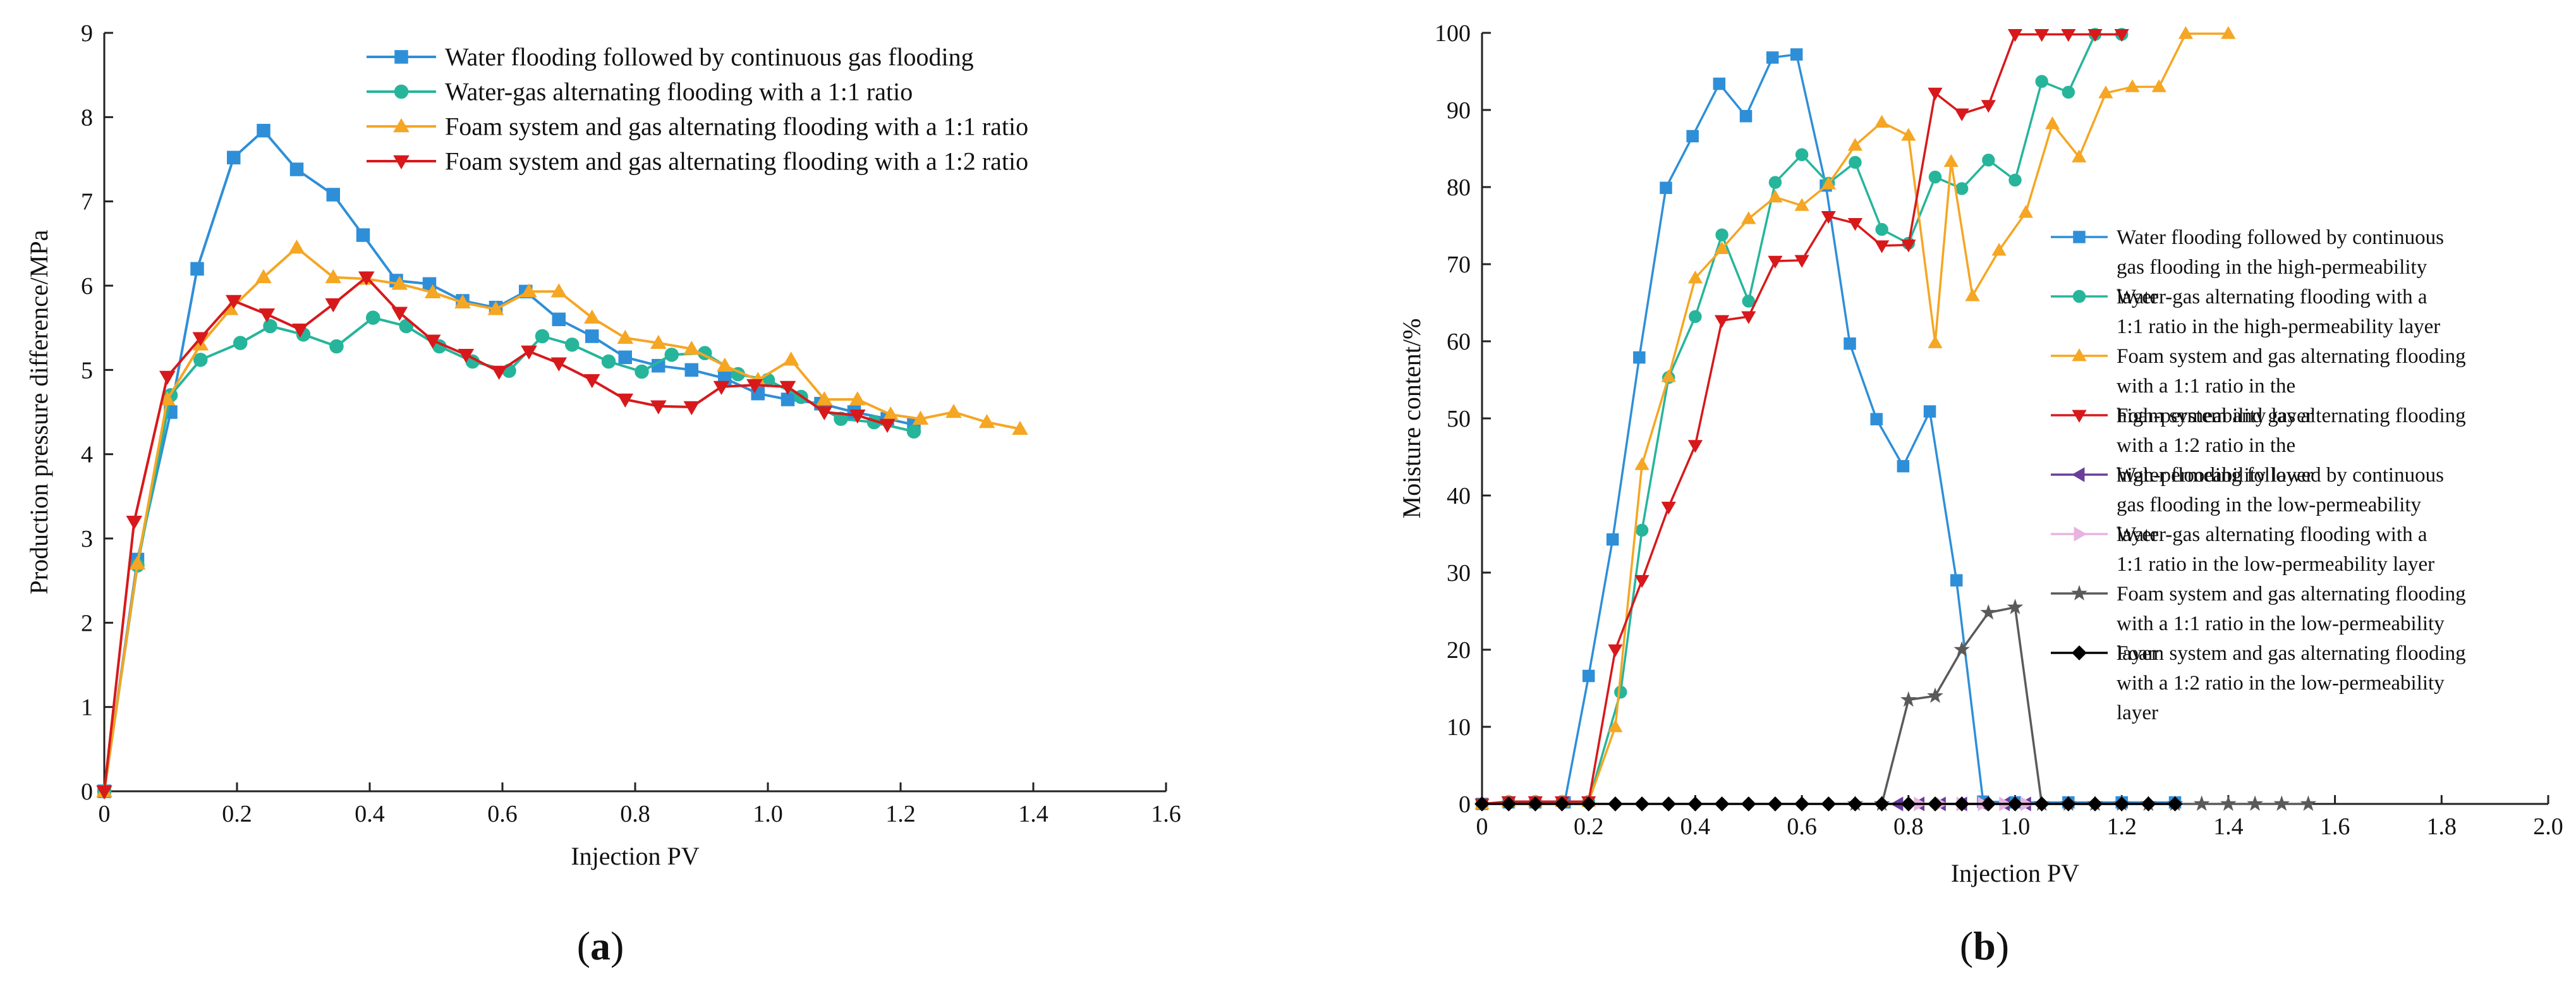  What do you see at coordinates (1459, 342) in the screenshot?
I see `y-tick-label: 60` at bounding box center [1459, 342].